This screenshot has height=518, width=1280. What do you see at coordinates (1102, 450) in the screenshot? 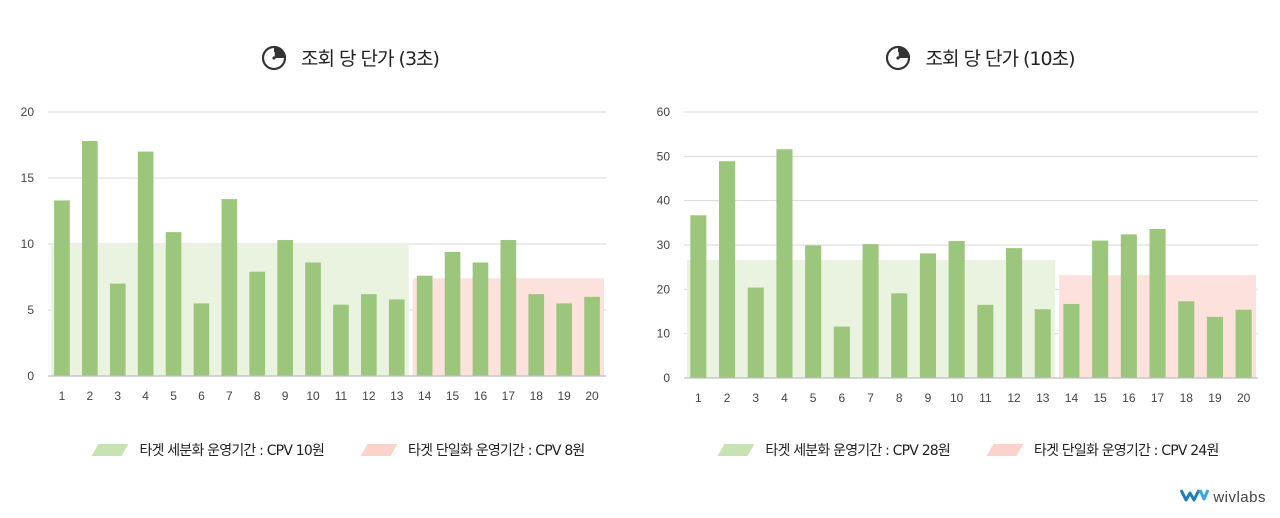
I see `legend-item-unified: 타겟 단일화 운영기간 : CPV 24원` at bounding box center [1102, 450].